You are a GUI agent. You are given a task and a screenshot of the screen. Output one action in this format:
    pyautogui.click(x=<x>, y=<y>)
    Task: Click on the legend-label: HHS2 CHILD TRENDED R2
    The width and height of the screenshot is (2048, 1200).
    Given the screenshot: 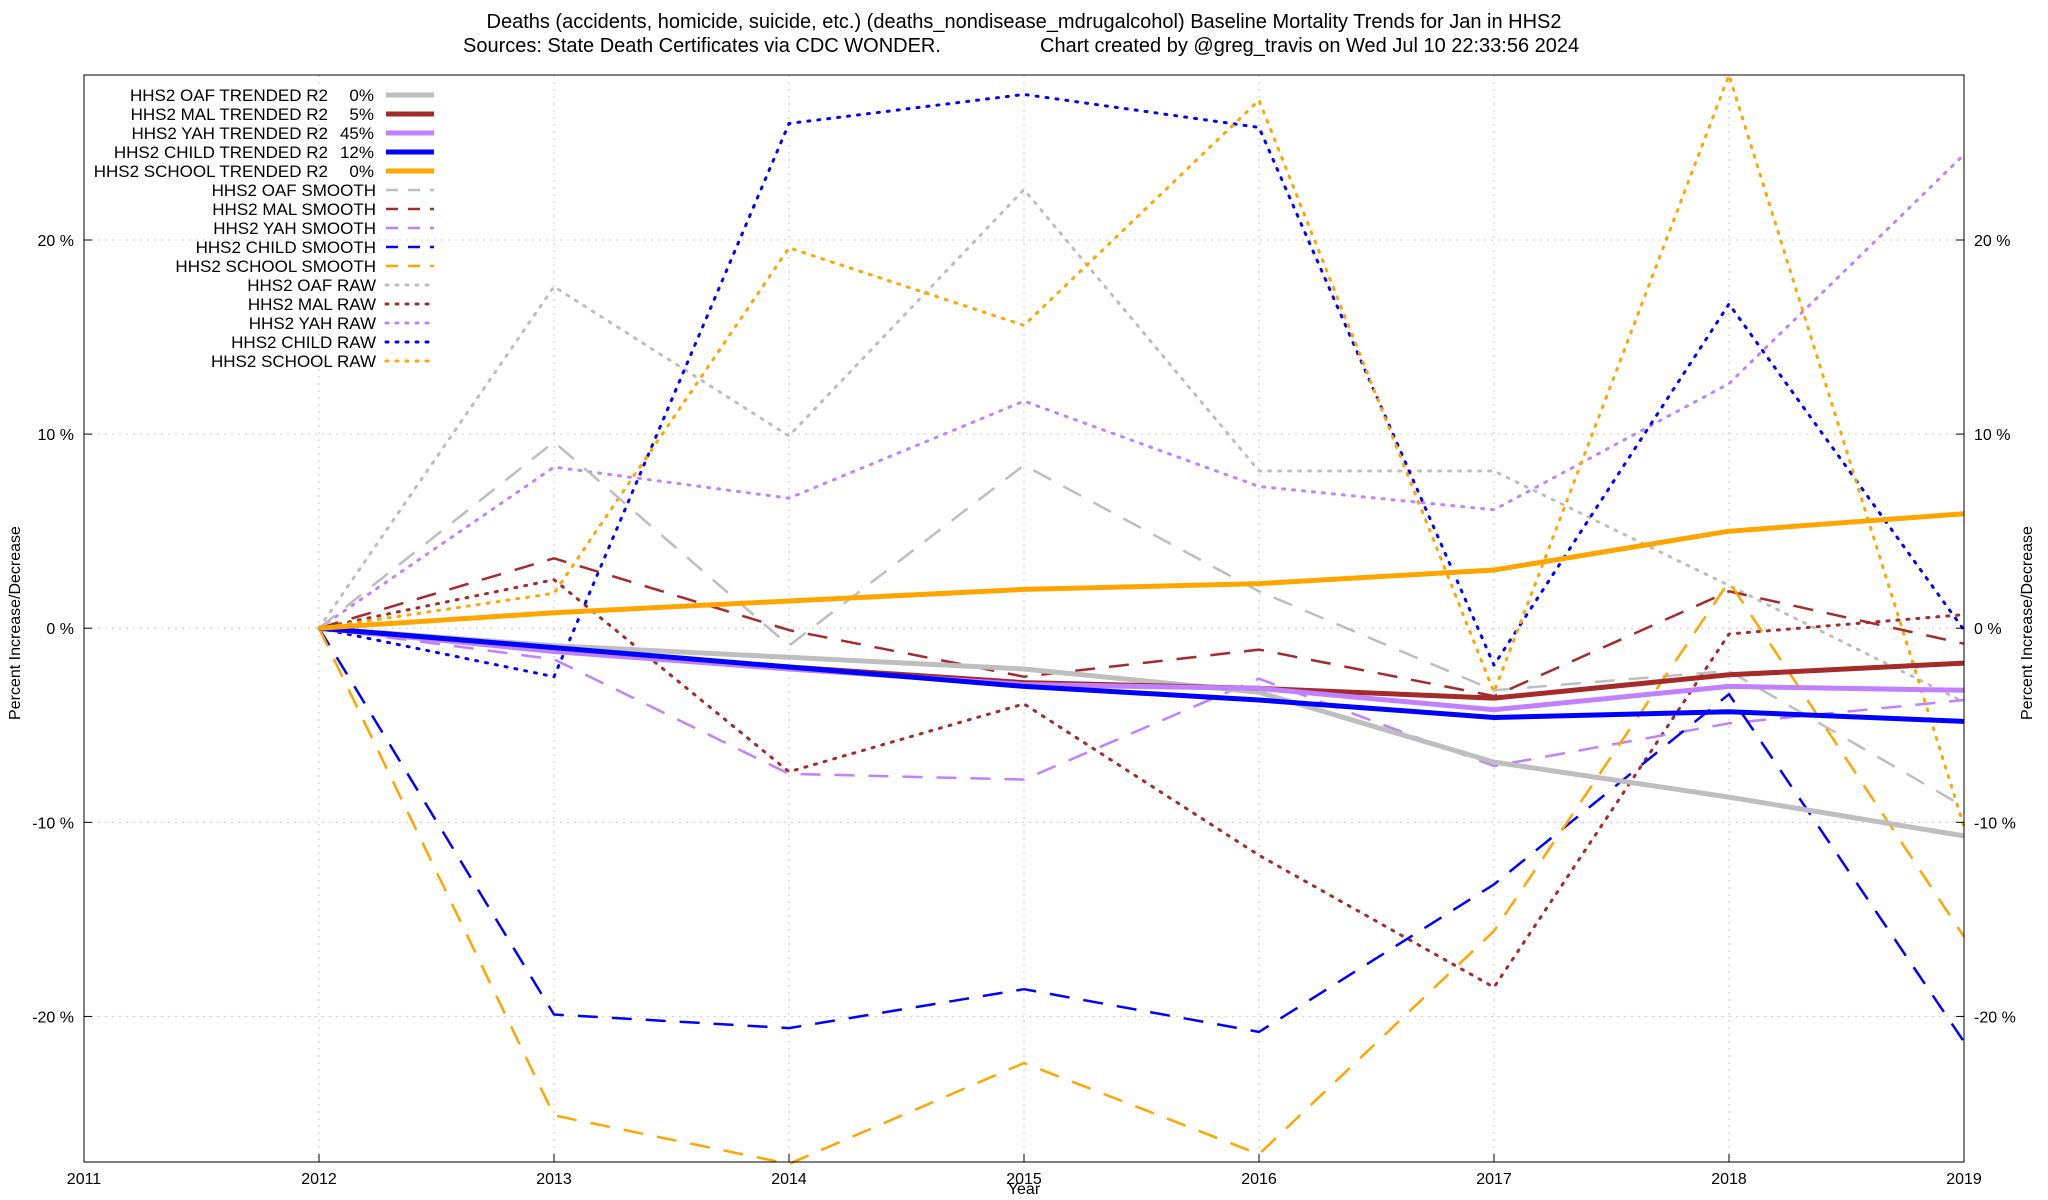 What is the action you would take?
    pyautogui.click(x=221, y=152)
    